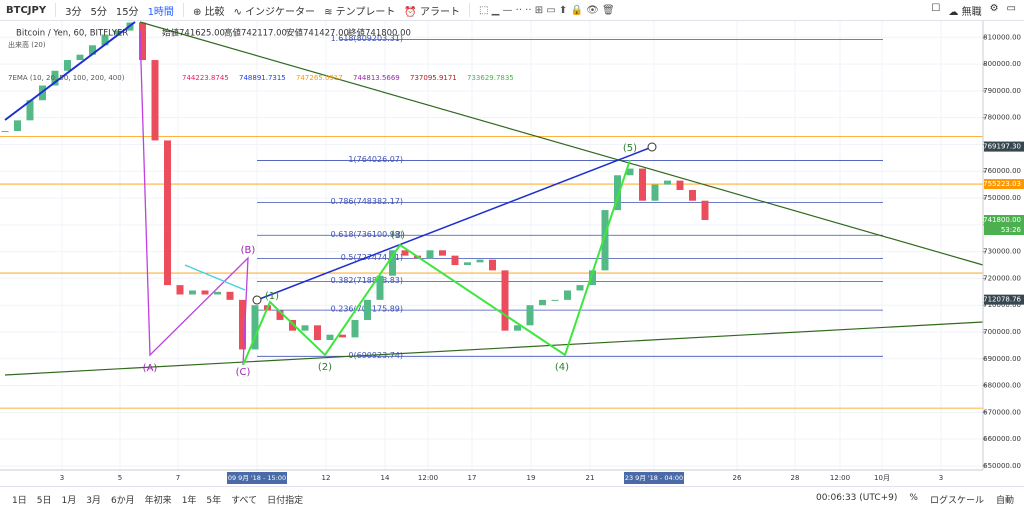 This screenshot has height=511, width=1024. I want to click on range-button: 1日, so click(19, 500).